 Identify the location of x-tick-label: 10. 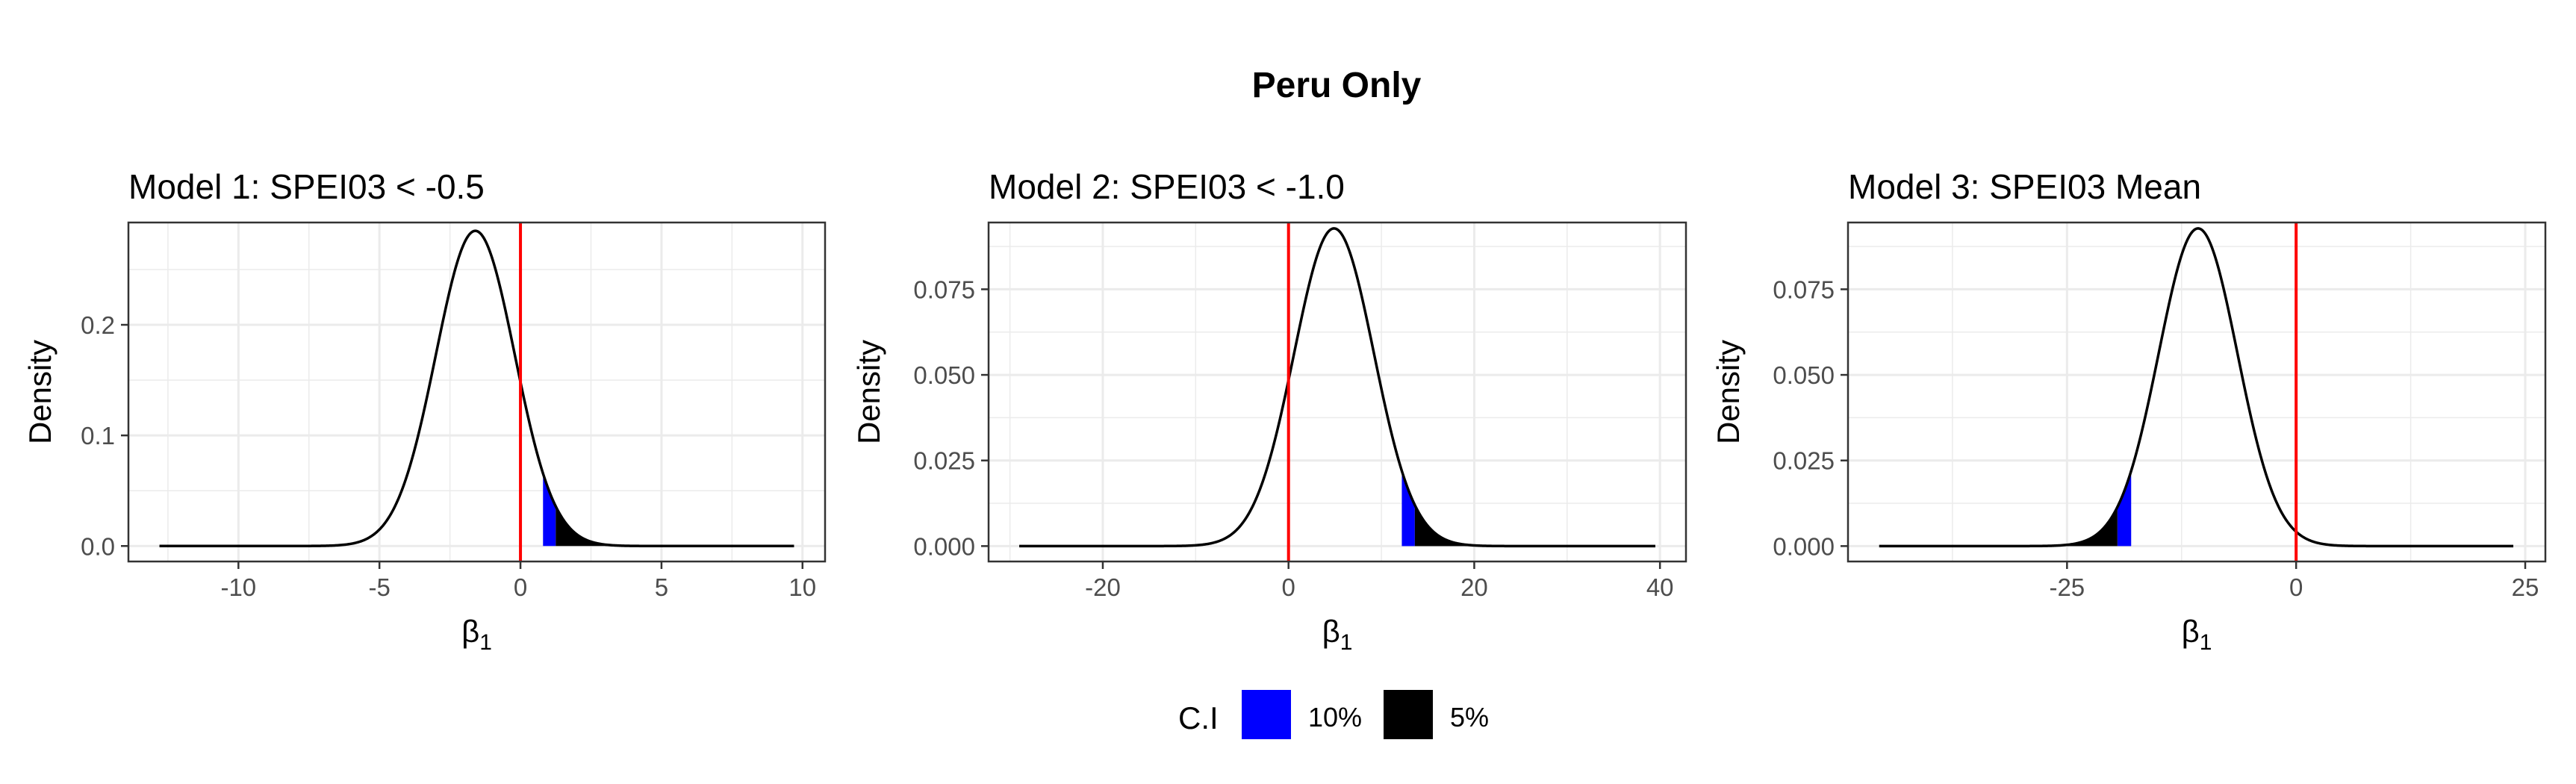
(802, 587).